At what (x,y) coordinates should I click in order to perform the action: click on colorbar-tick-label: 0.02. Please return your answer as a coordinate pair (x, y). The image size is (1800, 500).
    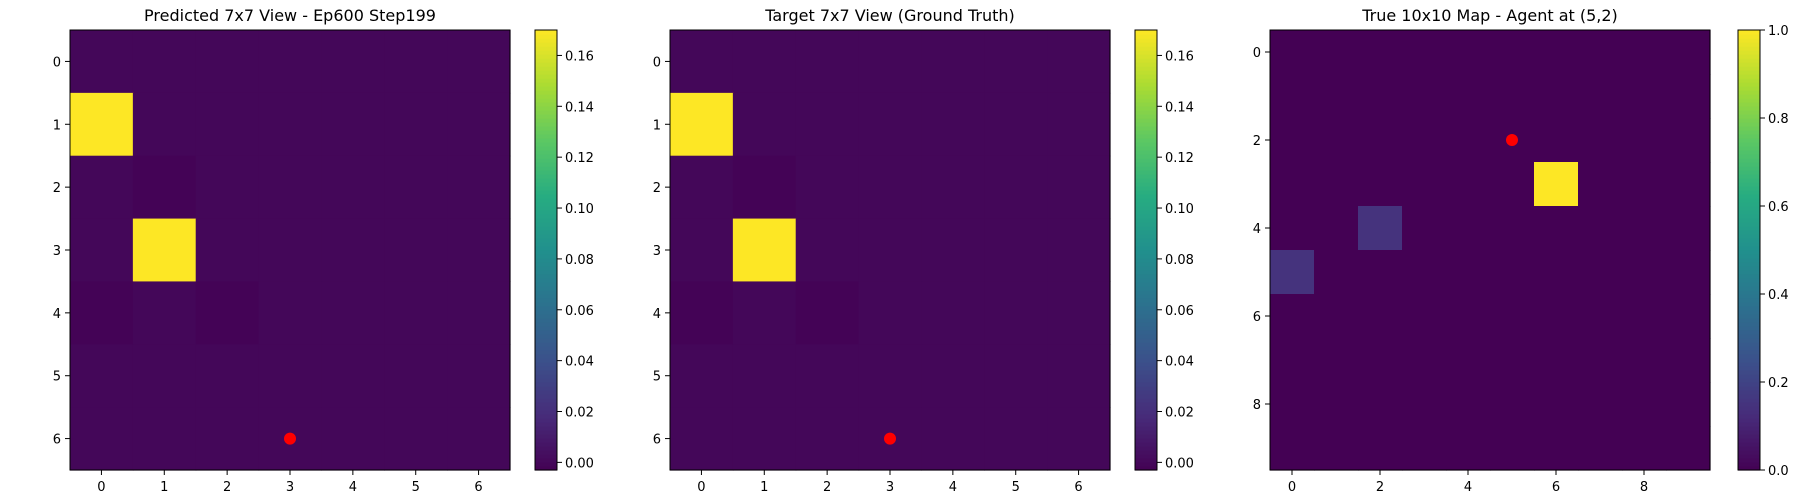
    Looking at the image, I should click on (579, 413).